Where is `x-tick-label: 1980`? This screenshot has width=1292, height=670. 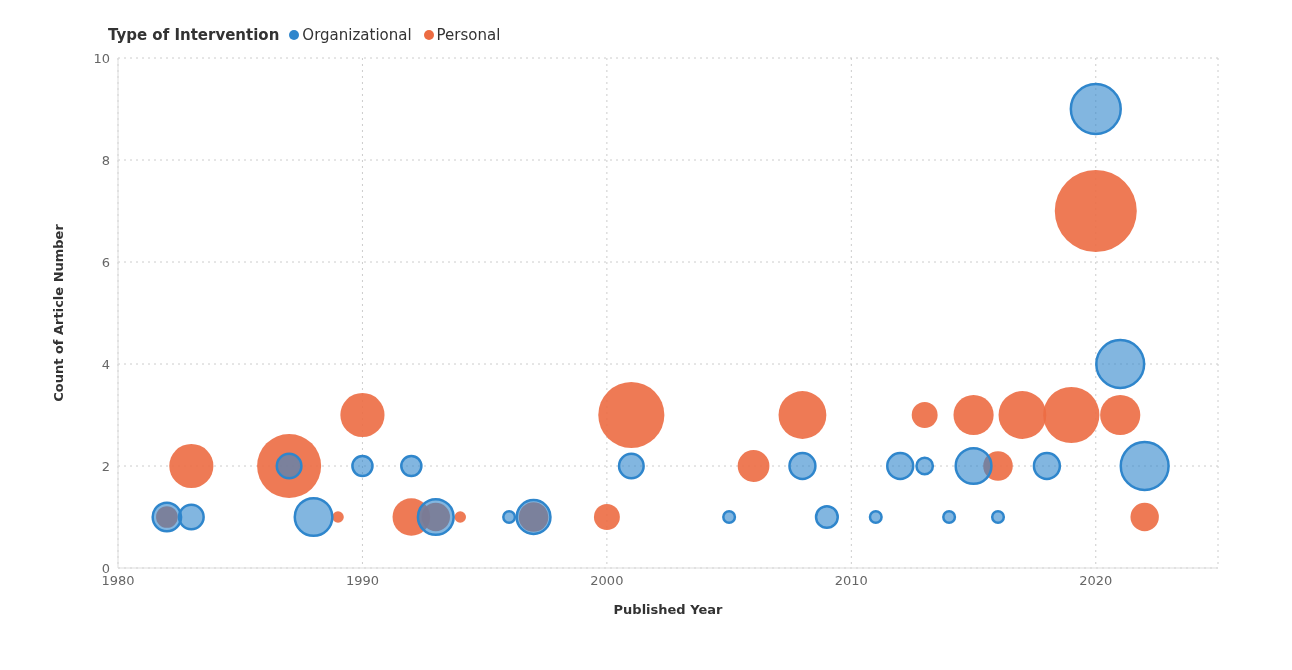
x-tick-label: 1980 is located at coordinates (118, 581).